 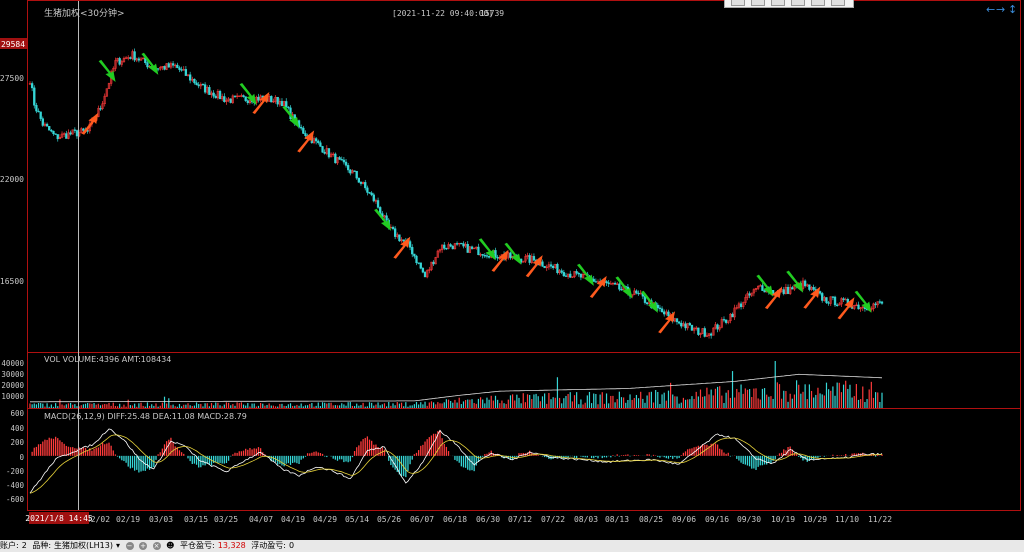 What do you see at coordinates (789, 4) in the screenshot?
I see `top-toolbar` at bounding box center [789, 4].